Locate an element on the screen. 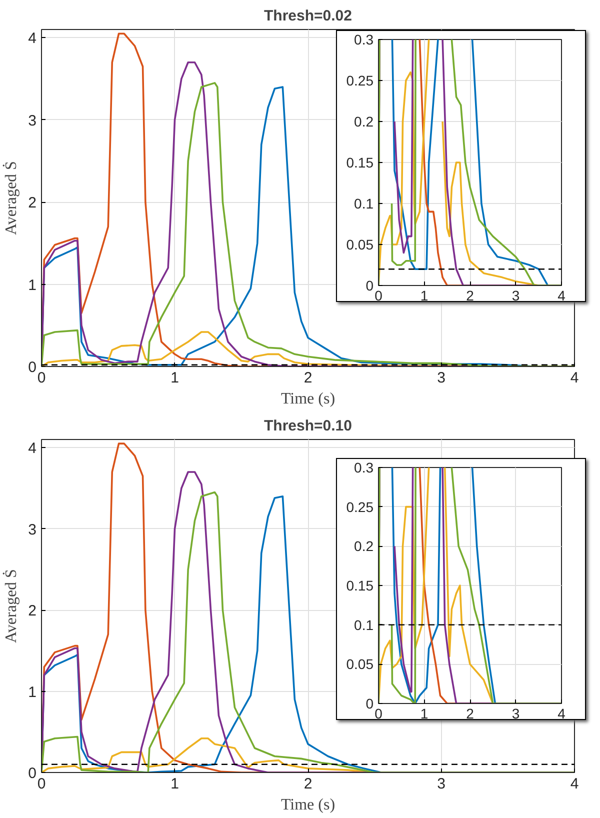  y-tick-label: 1 is located at coordinates (32, 692).